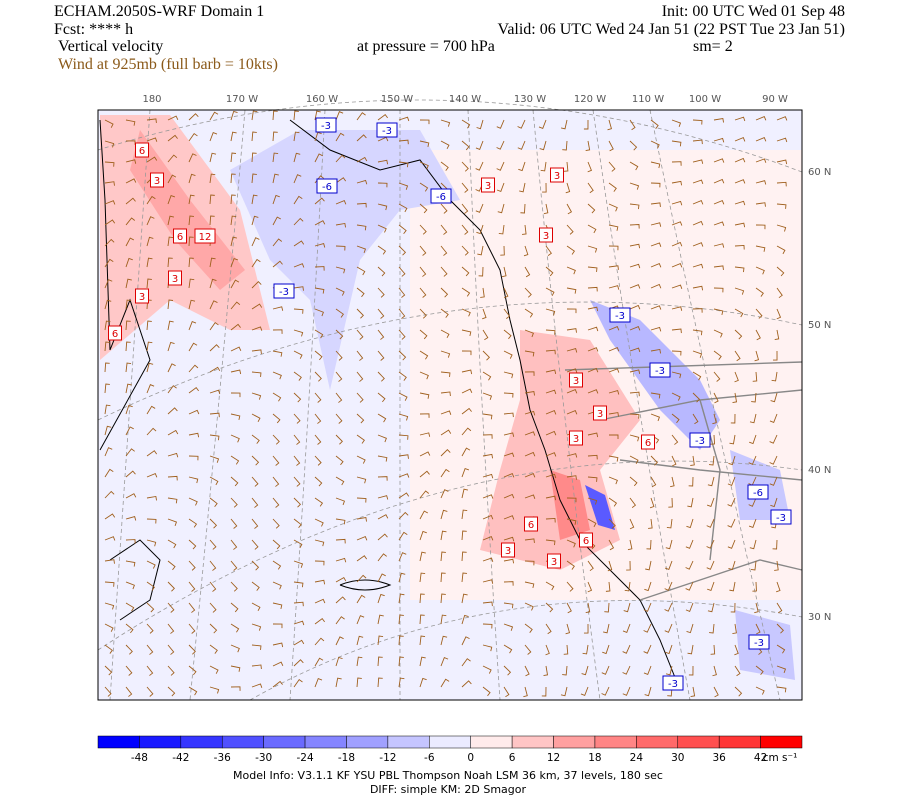 This screenshot has height=800, width=900. What do you see at coordinates (115, 334) in the screenshot?
I see `contour-label: 6` at bounding box center [115, 334].